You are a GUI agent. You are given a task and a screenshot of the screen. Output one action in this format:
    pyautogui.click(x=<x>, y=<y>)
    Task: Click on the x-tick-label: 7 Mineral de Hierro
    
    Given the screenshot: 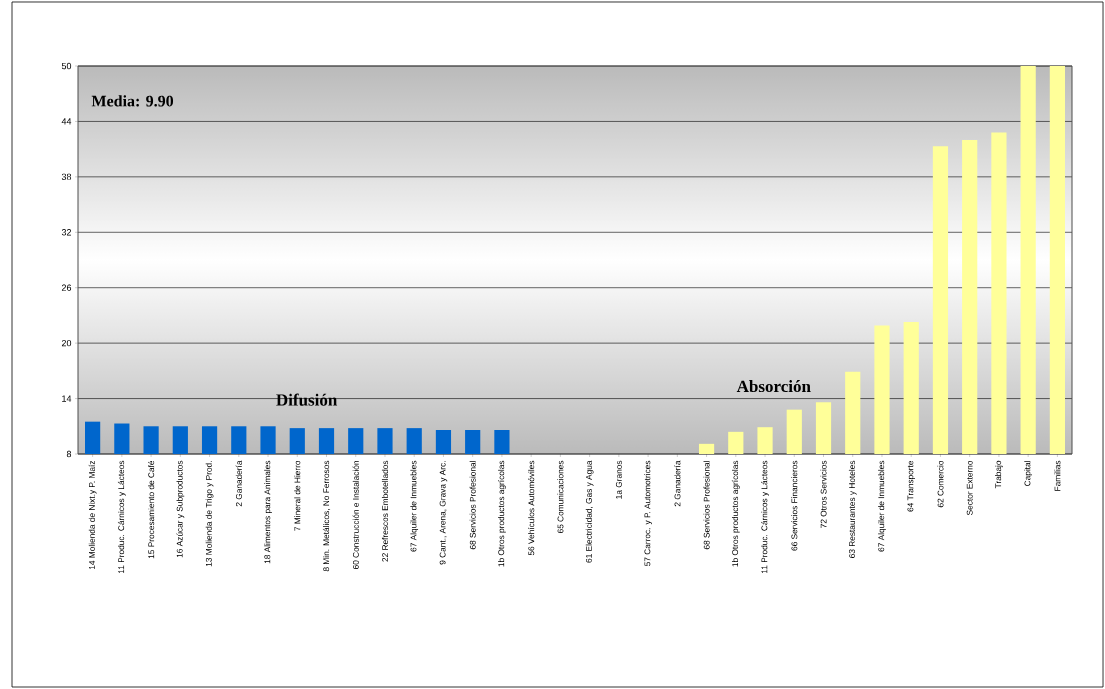 What is the action you would take?
    pyautogui.click(x=297, y=495)
    